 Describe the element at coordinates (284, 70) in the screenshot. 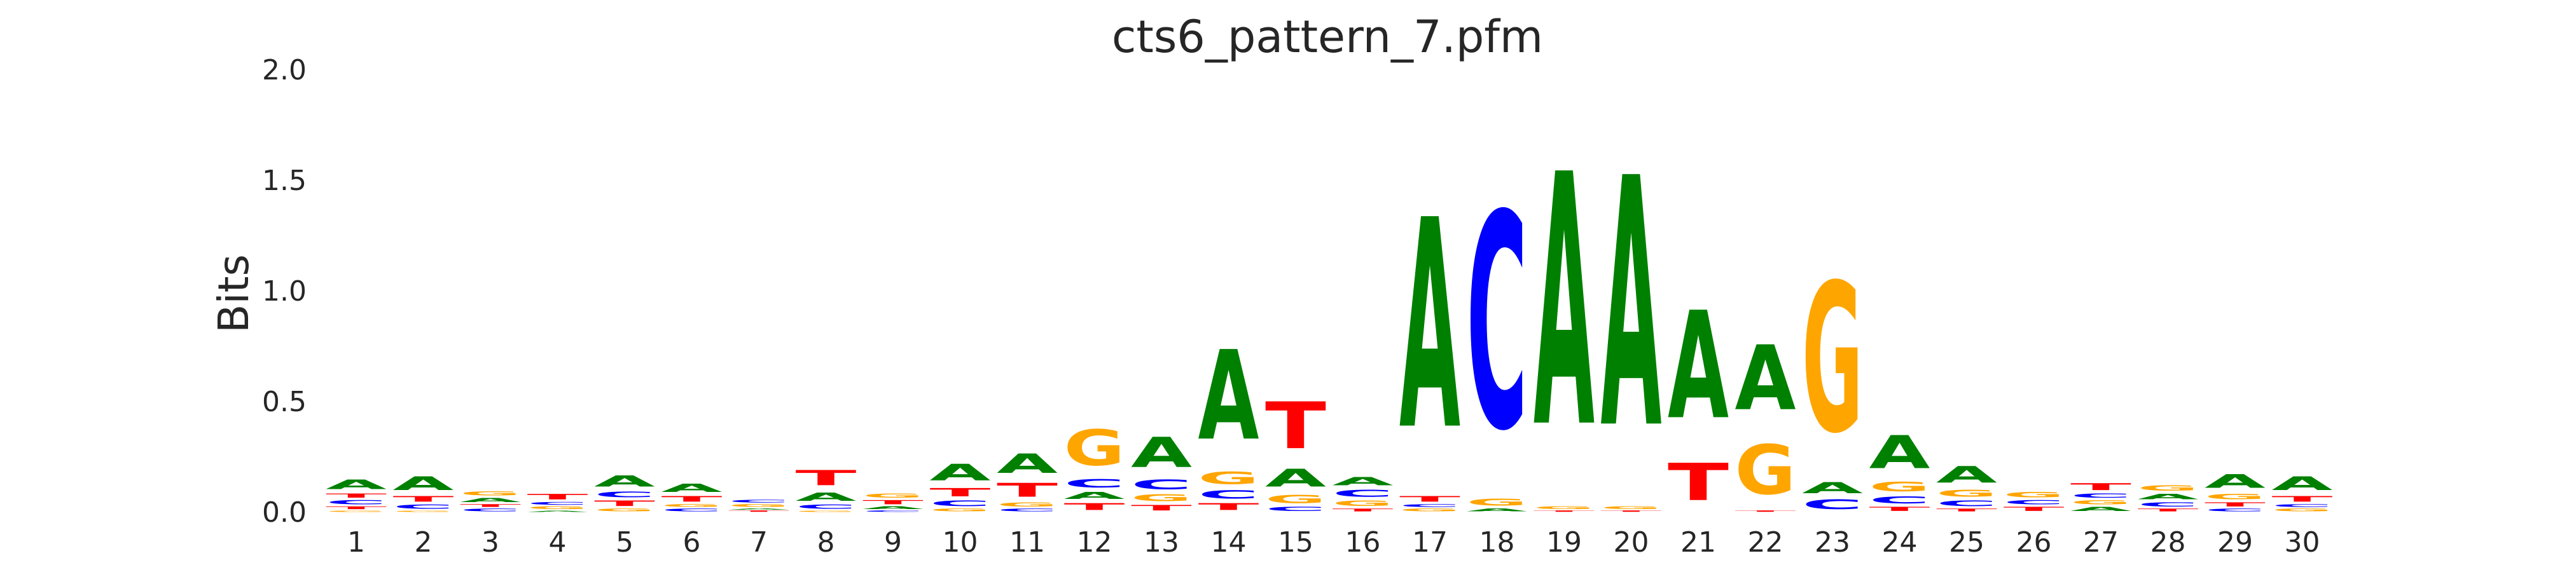

I see `y-tick-label: 2.0` at that location.